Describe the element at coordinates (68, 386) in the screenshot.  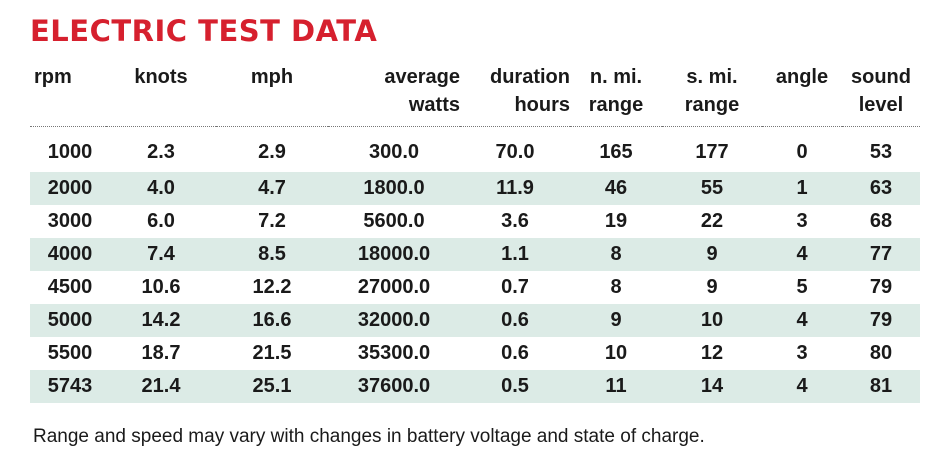
I see `cell-rpm: 5743` at that location.